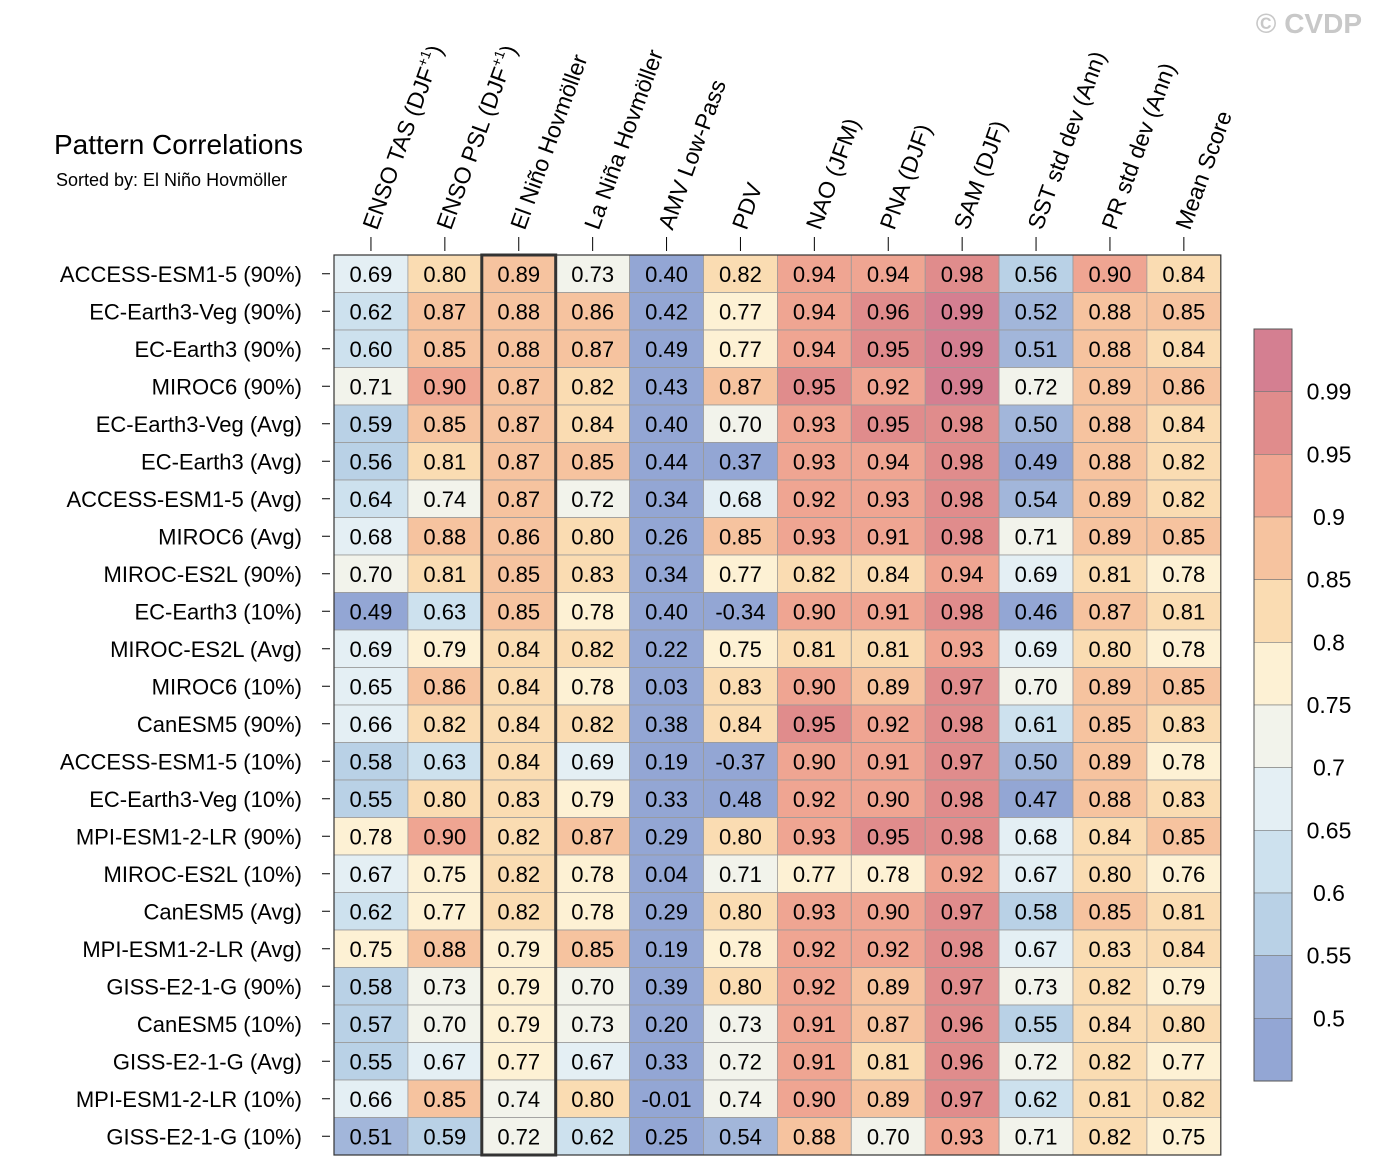  Describe the element at coordinates (592, 274) in the screenshot. I see `cell-value-label: 0.73` at that location.